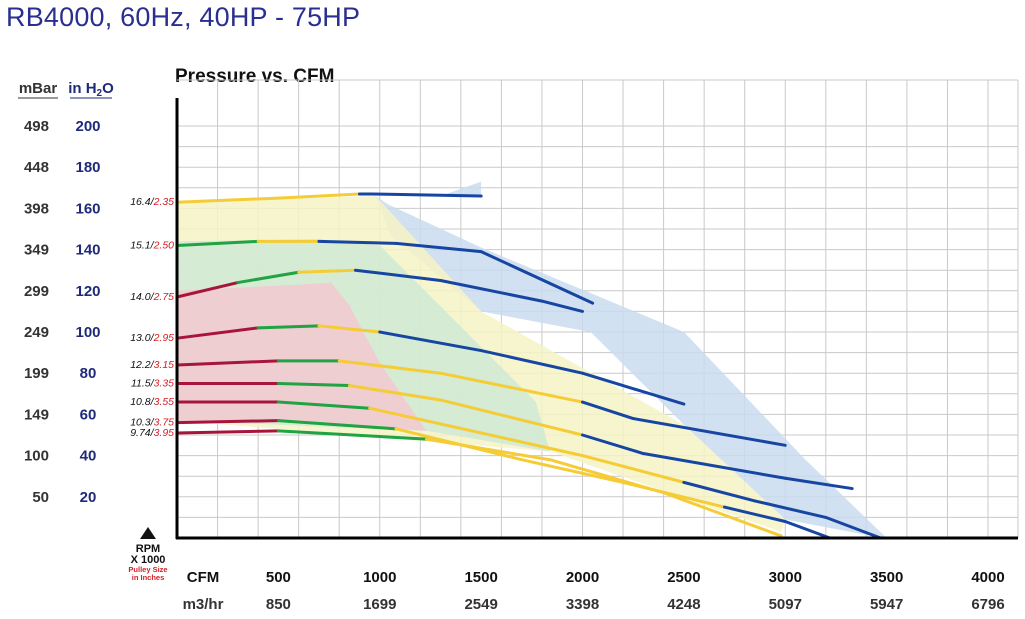 The image size is (1025, 619). I want to click on series-label-7: 10.8/3.55, so click(152, 402).